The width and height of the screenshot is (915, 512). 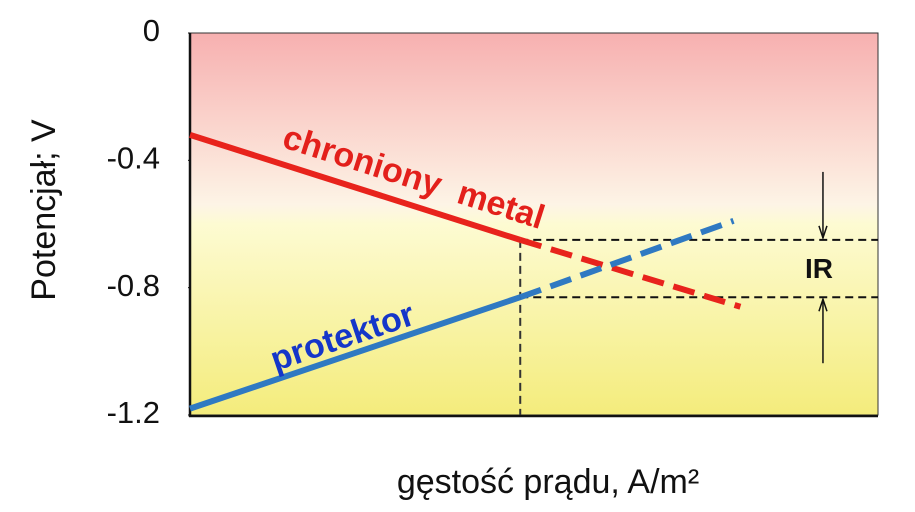 What do you see at coordinates (548, 482) in the screenshot?
I see `x-axis-label: gęstość prądu, A/m²` at bounding box center [548, 482].